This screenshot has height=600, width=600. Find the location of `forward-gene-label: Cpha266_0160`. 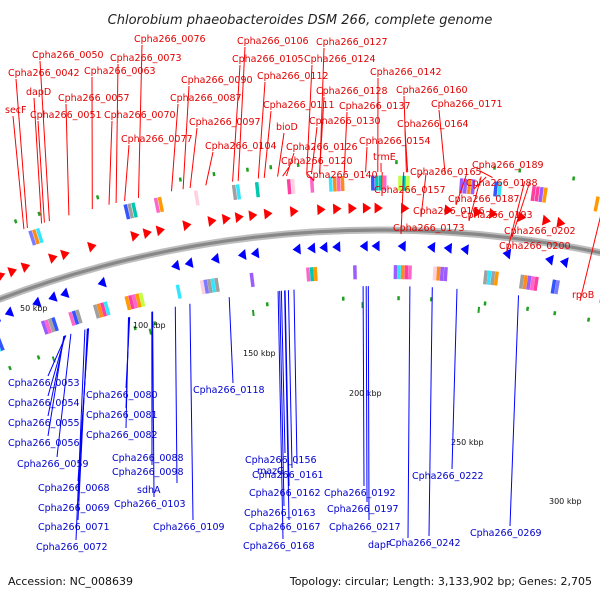

forward-gene-label: Cpha266_0160 is located at coordinates (432, 90).